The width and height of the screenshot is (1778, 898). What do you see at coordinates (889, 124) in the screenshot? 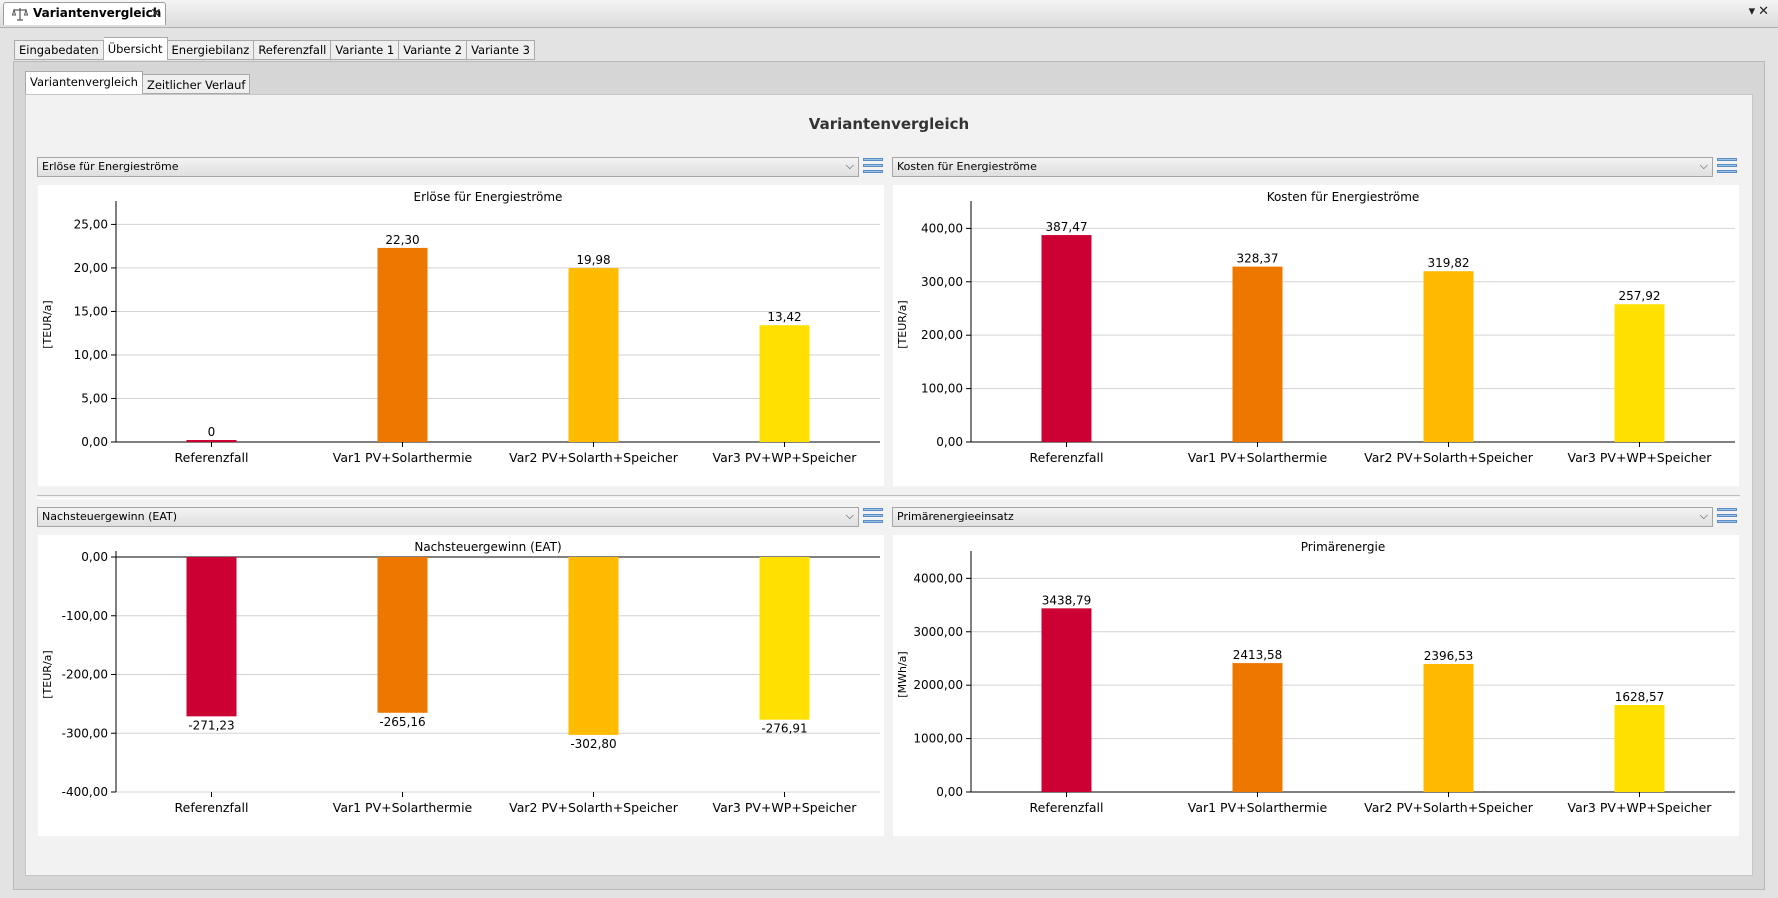
I see `page-title: Variantenvergleich` at bounding box center [889, 124].